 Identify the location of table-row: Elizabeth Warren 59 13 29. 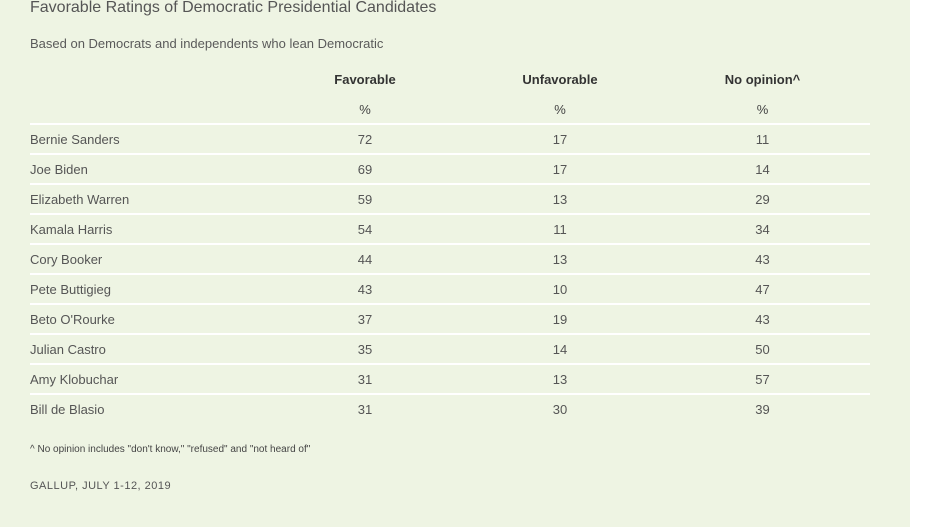
(450, 199).